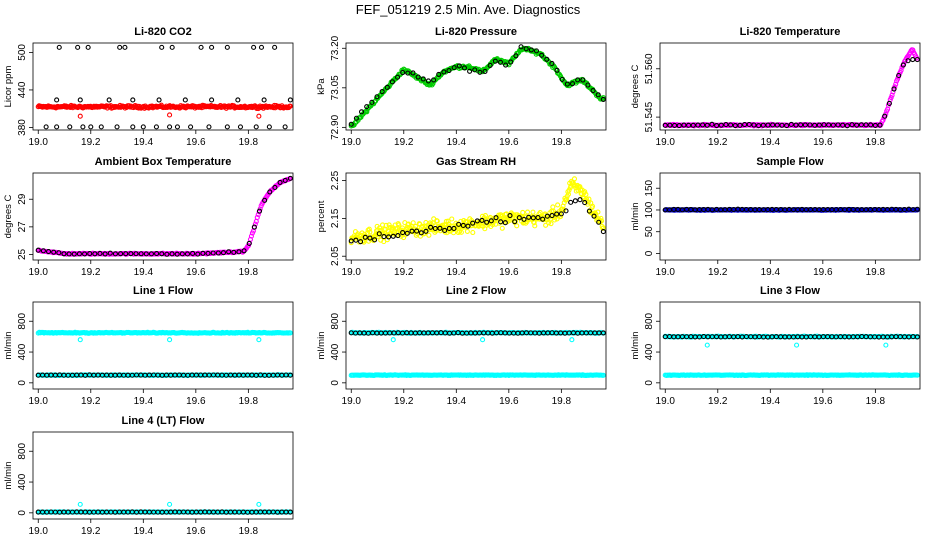 This screenshot has height=540, width=936. I want to click on y-axis-label: kPa, so click(321, 86).